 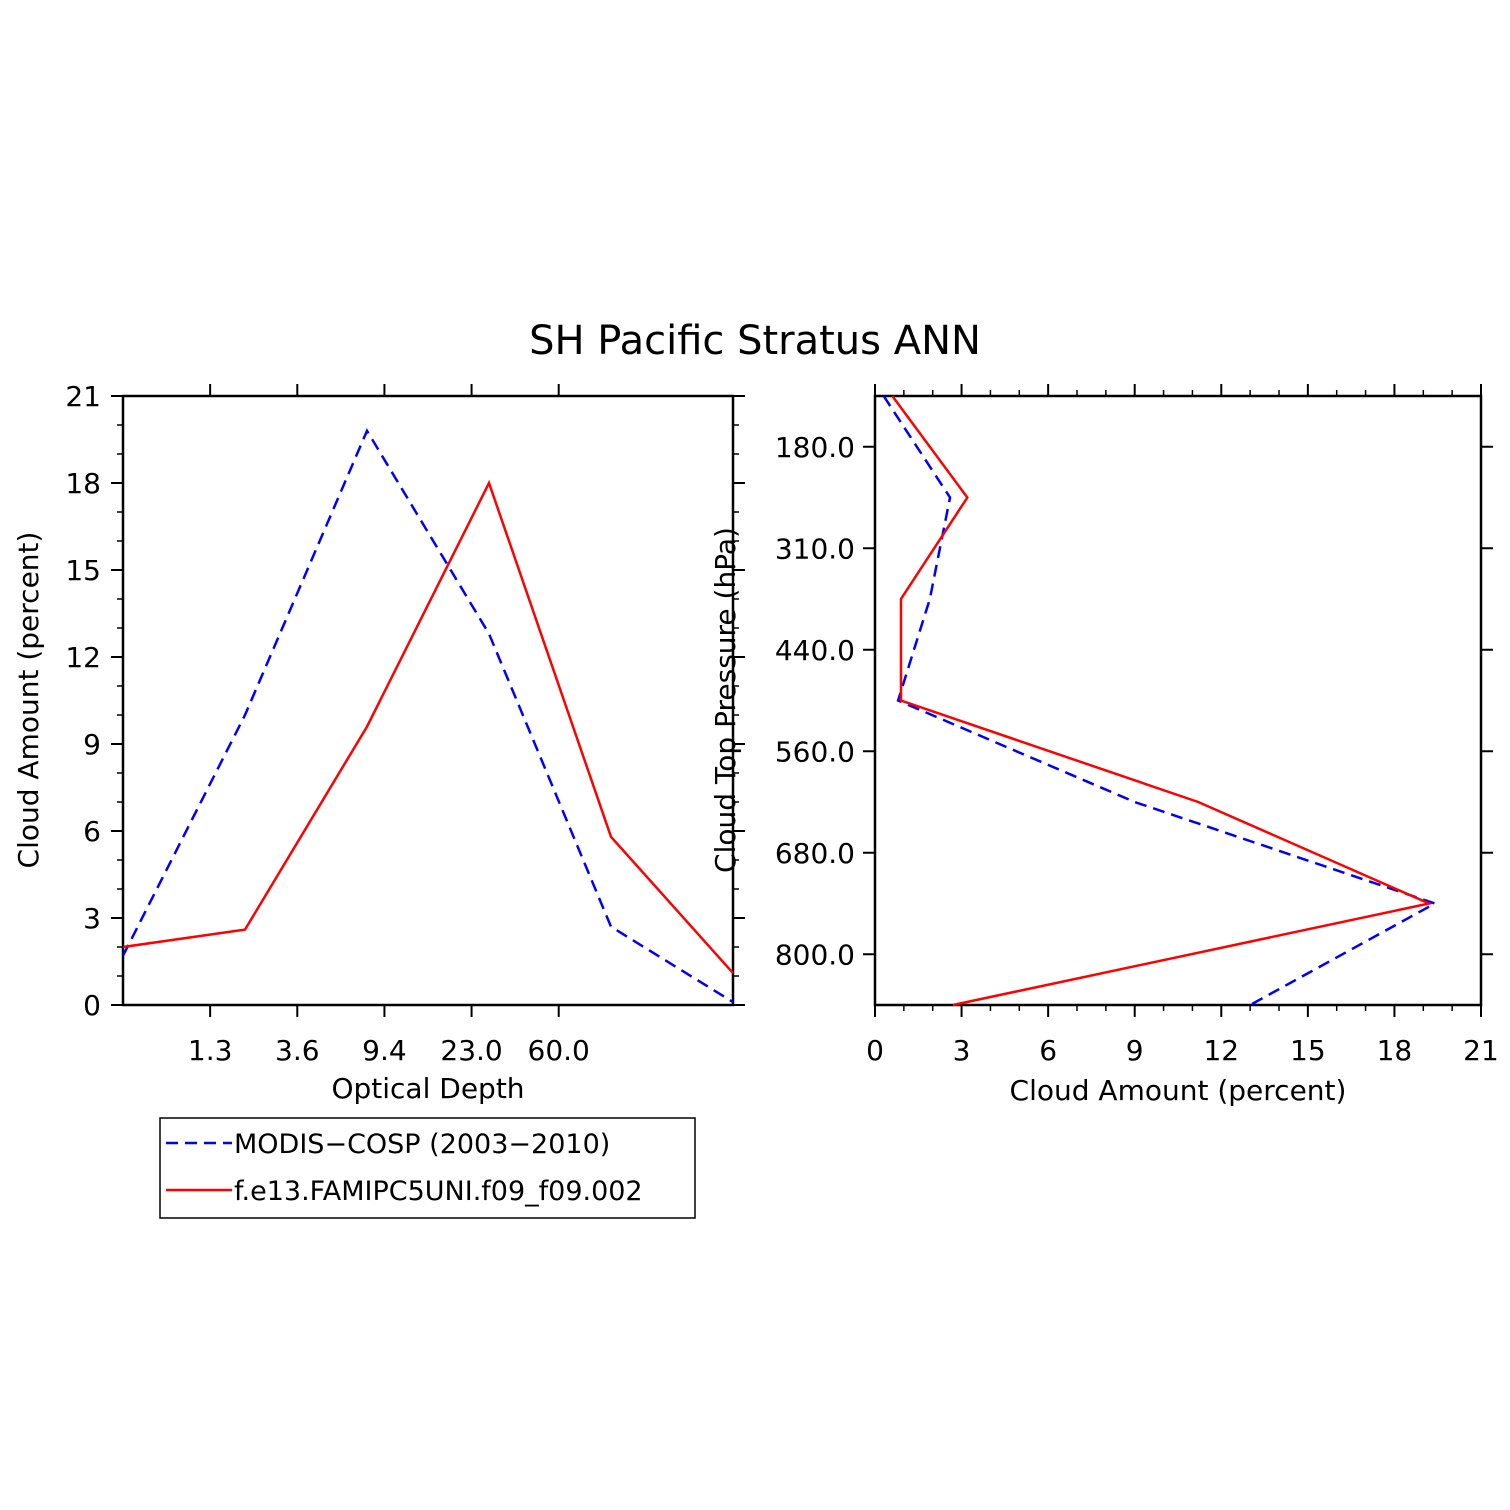 I want to click on right-xtick-label: 9, so click(x=1135, y=1050).